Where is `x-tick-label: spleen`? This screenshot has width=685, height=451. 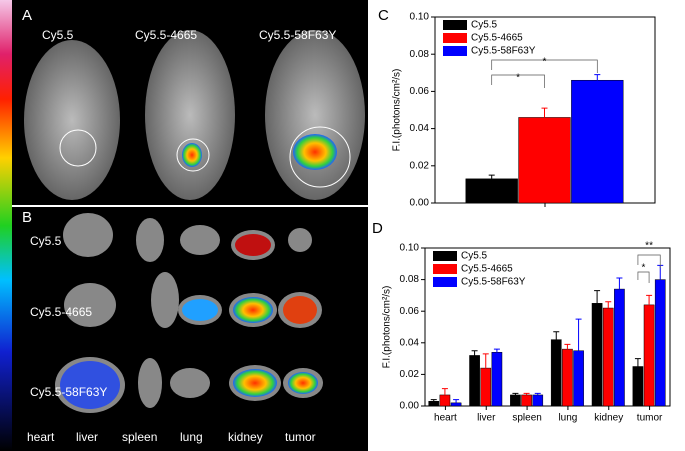
x-tick-label: spleen is located at coordinates (526, 418).